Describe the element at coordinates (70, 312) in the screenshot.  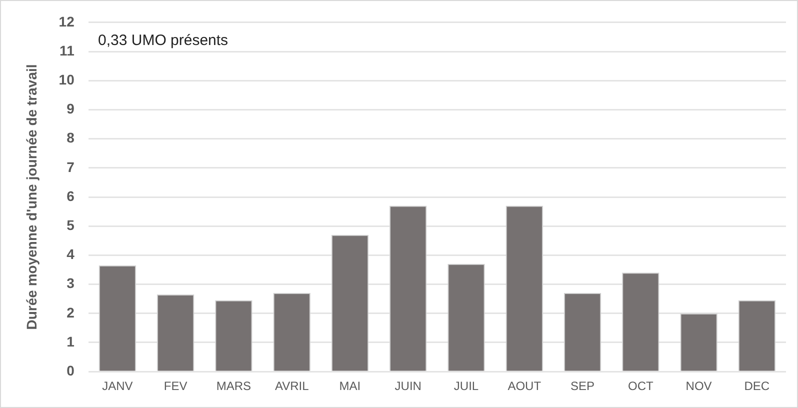
I see `y-tick-label: 2` at that location.